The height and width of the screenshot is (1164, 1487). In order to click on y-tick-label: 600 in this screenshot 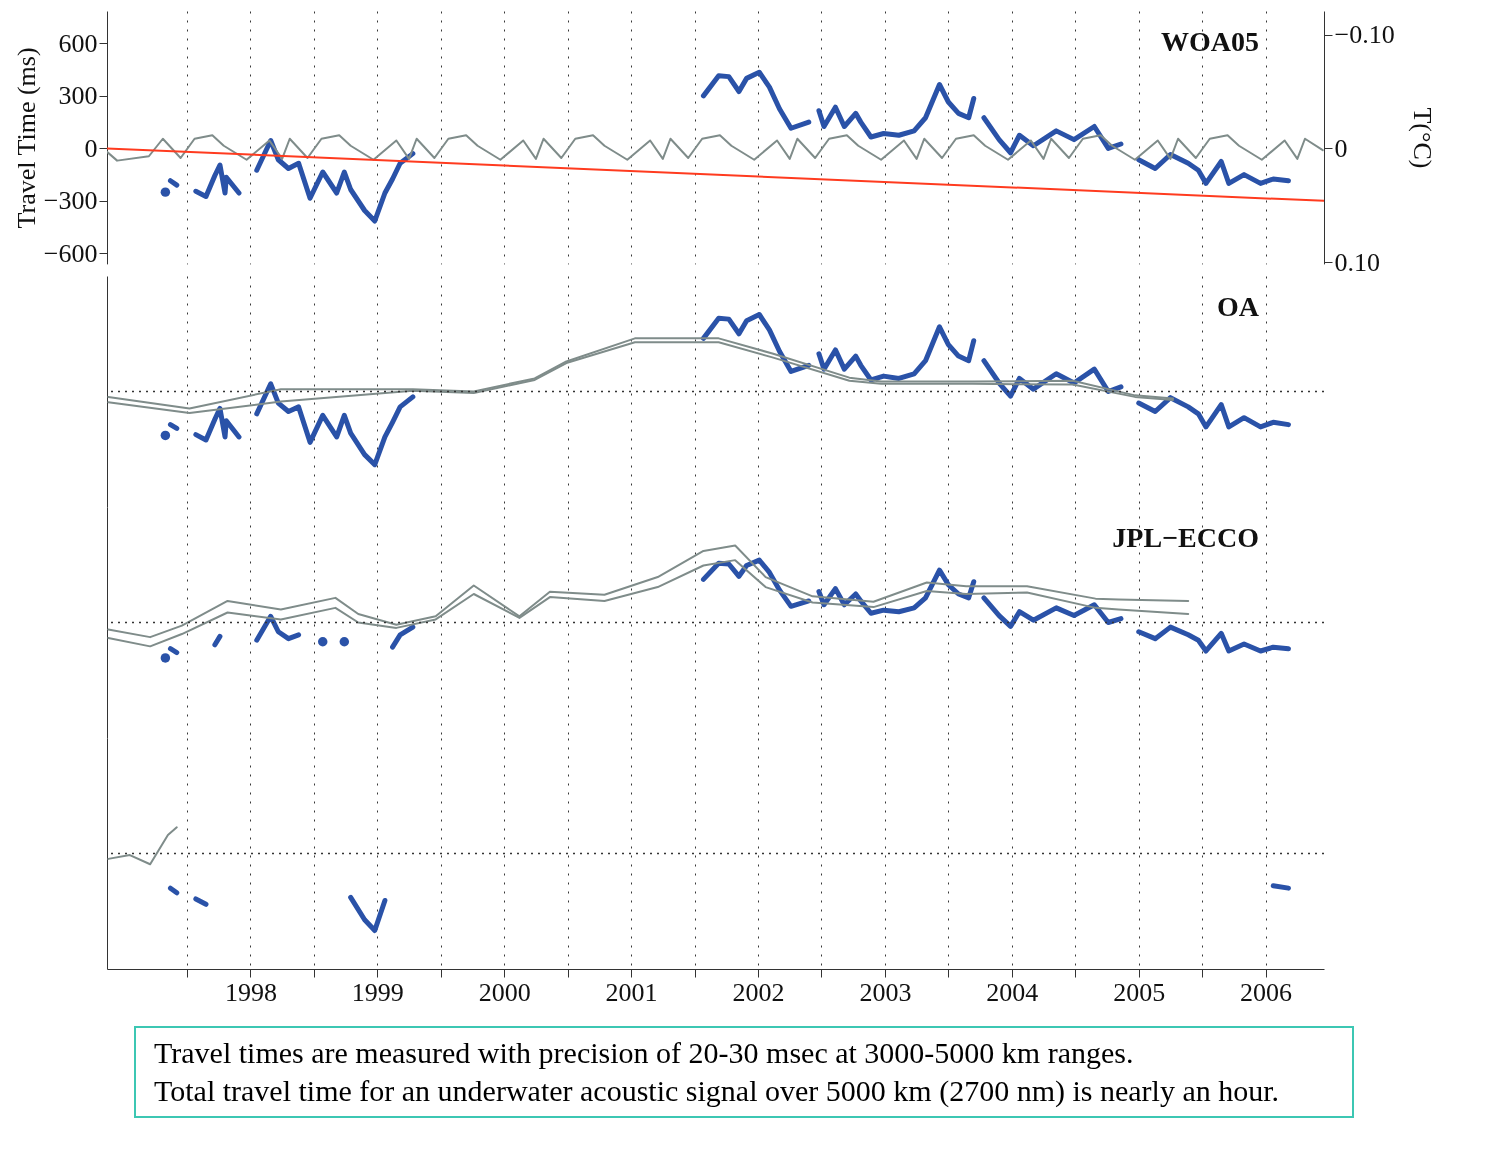, I will do `click(78, 43)`.